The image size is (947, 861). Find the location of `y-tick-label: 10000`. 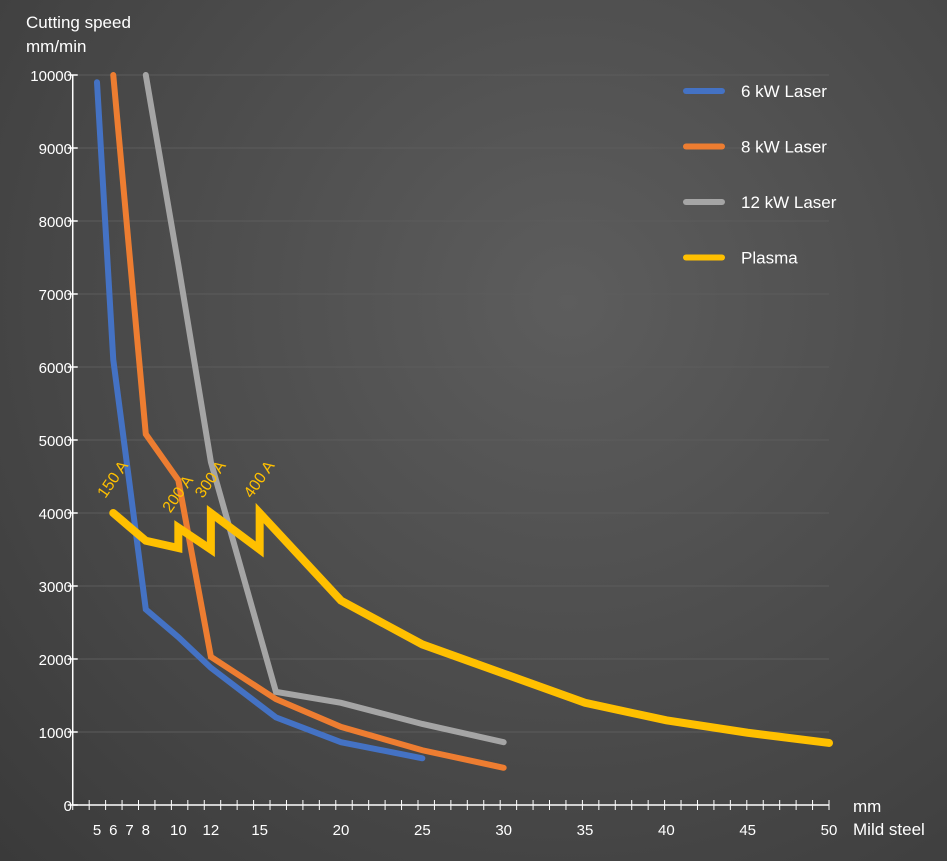

y-tick-label: 10000 is located at coordinates (51, 76).